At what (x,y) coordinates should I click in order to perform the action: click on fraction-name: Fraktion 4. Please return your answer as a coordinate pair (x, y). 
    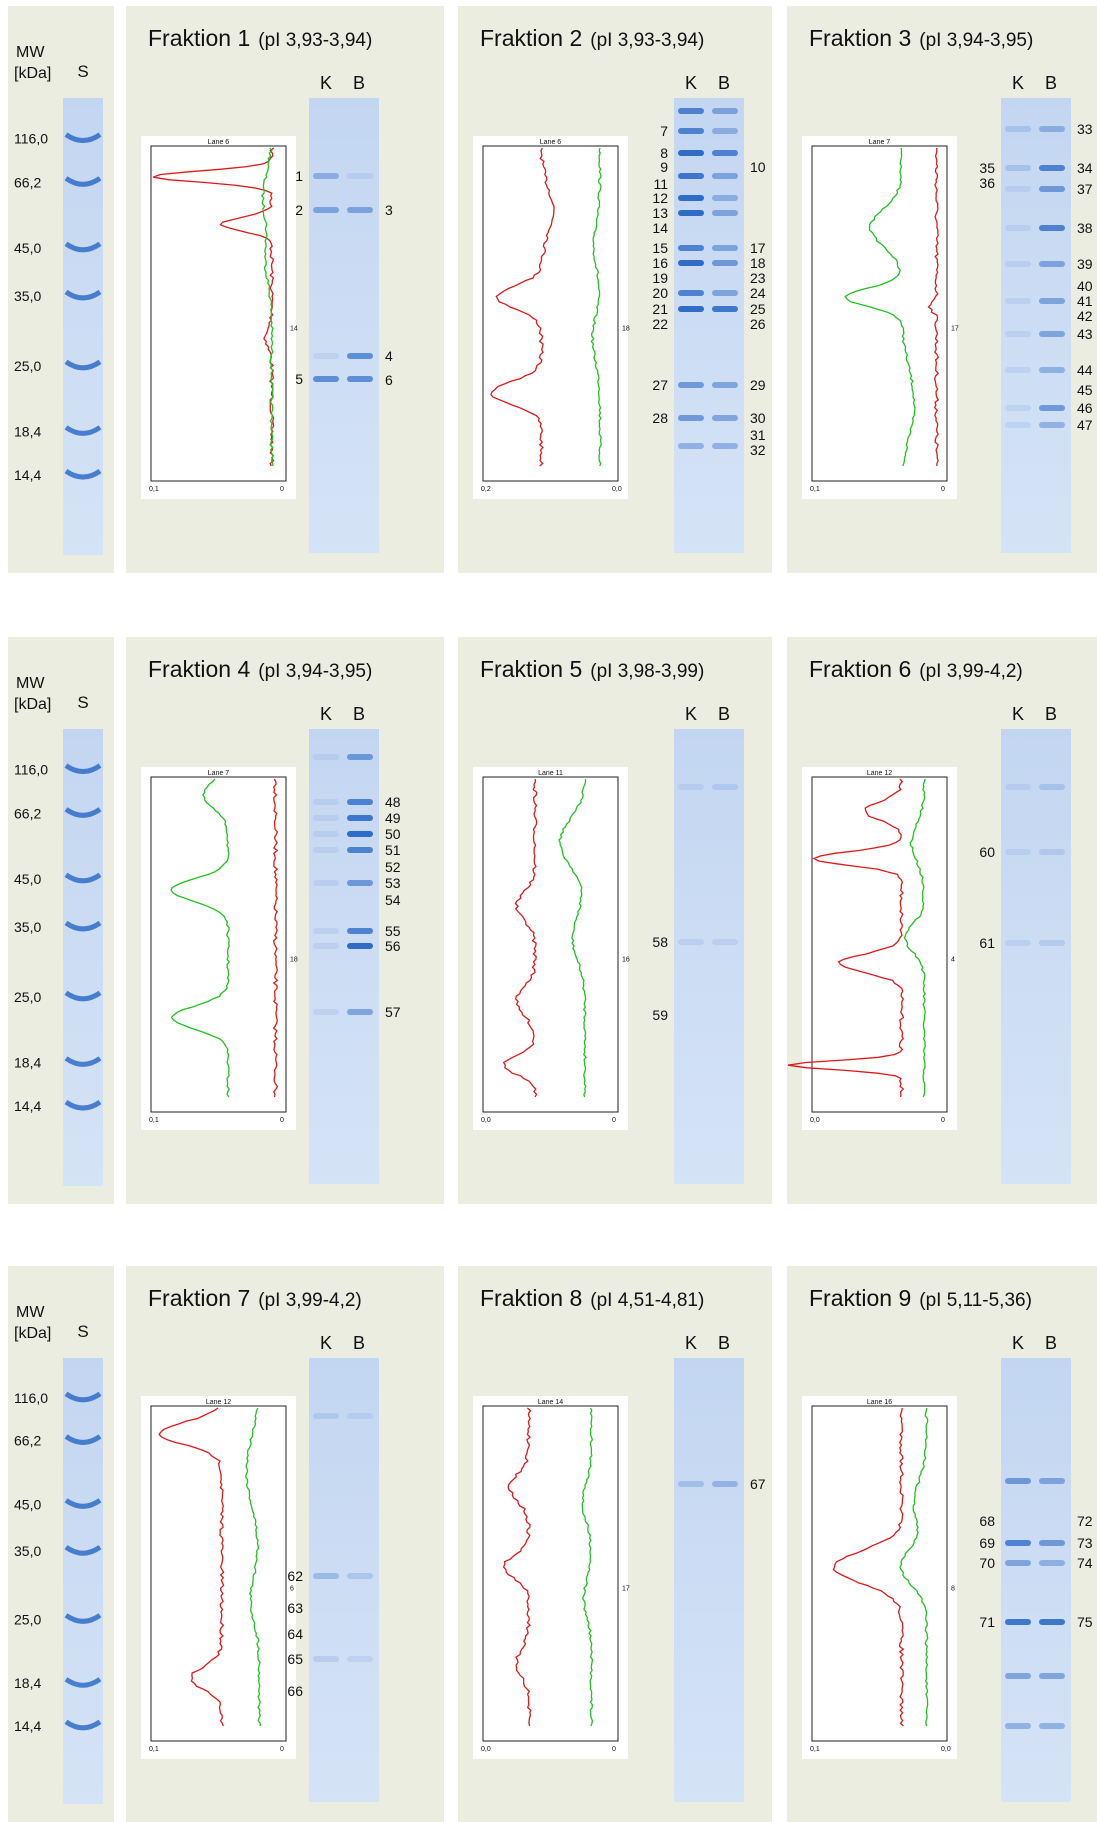
    Looking at the image, I should click on (199, 669).